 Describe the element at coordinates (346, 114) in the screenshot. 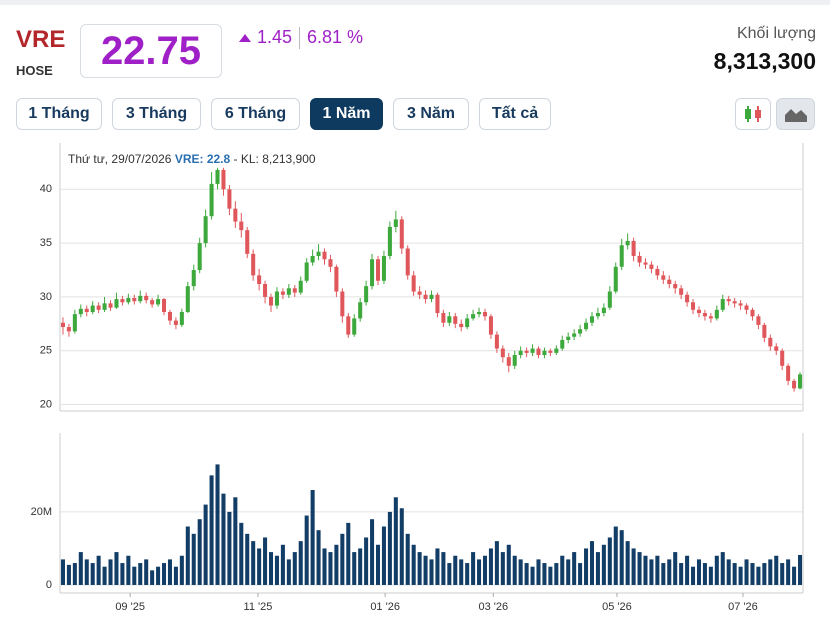

I see `range-button: 1 Năm` at that location.